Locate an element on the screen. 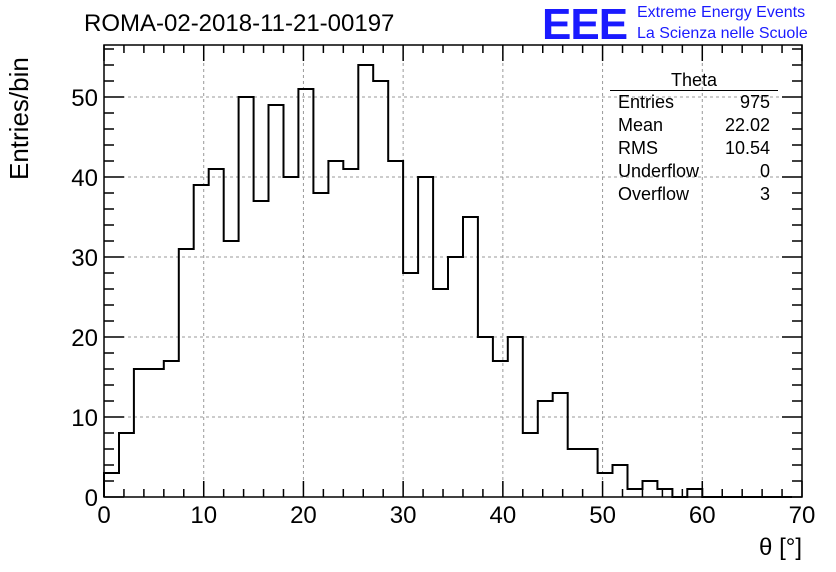 Image resolution: width=836 pixels, height=572 pixels. stats-value: 3 is located at coordinates (764, 194).